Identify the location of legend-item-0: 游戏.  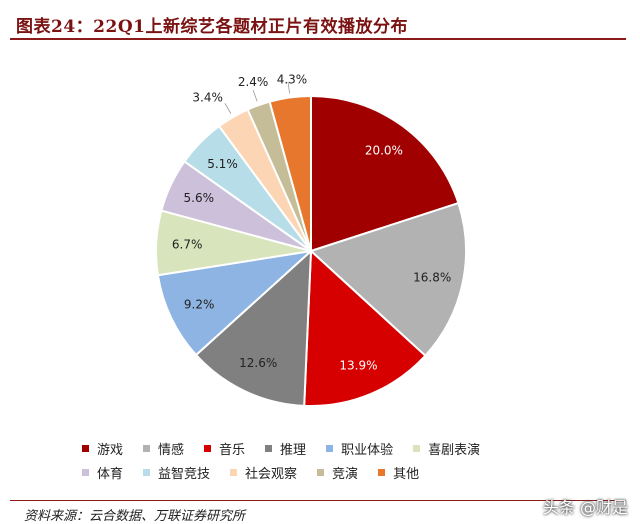
(102, 448).